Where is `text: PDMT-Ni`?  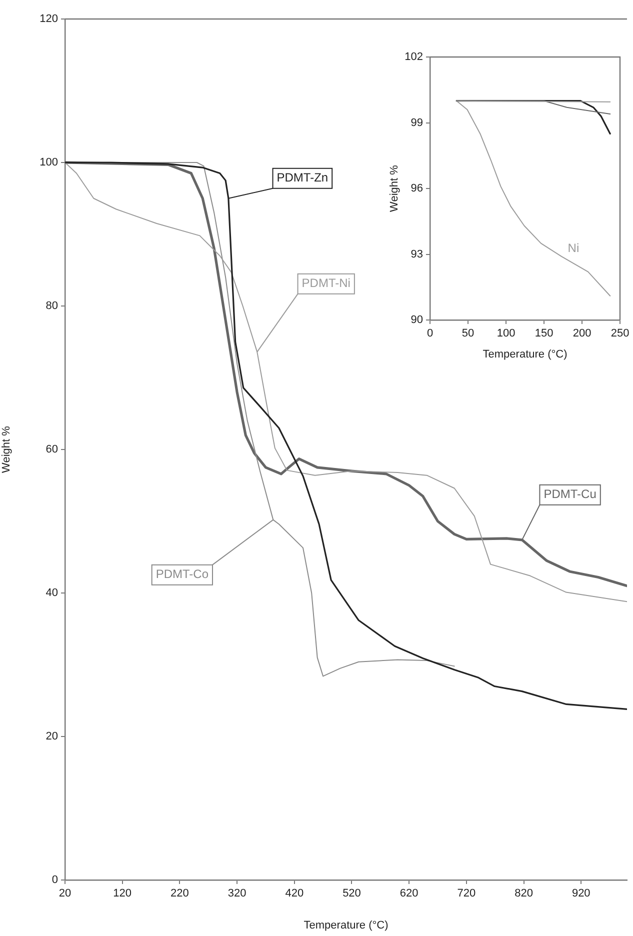 text: PDMT-Ni is located at coordinates (326, 283).